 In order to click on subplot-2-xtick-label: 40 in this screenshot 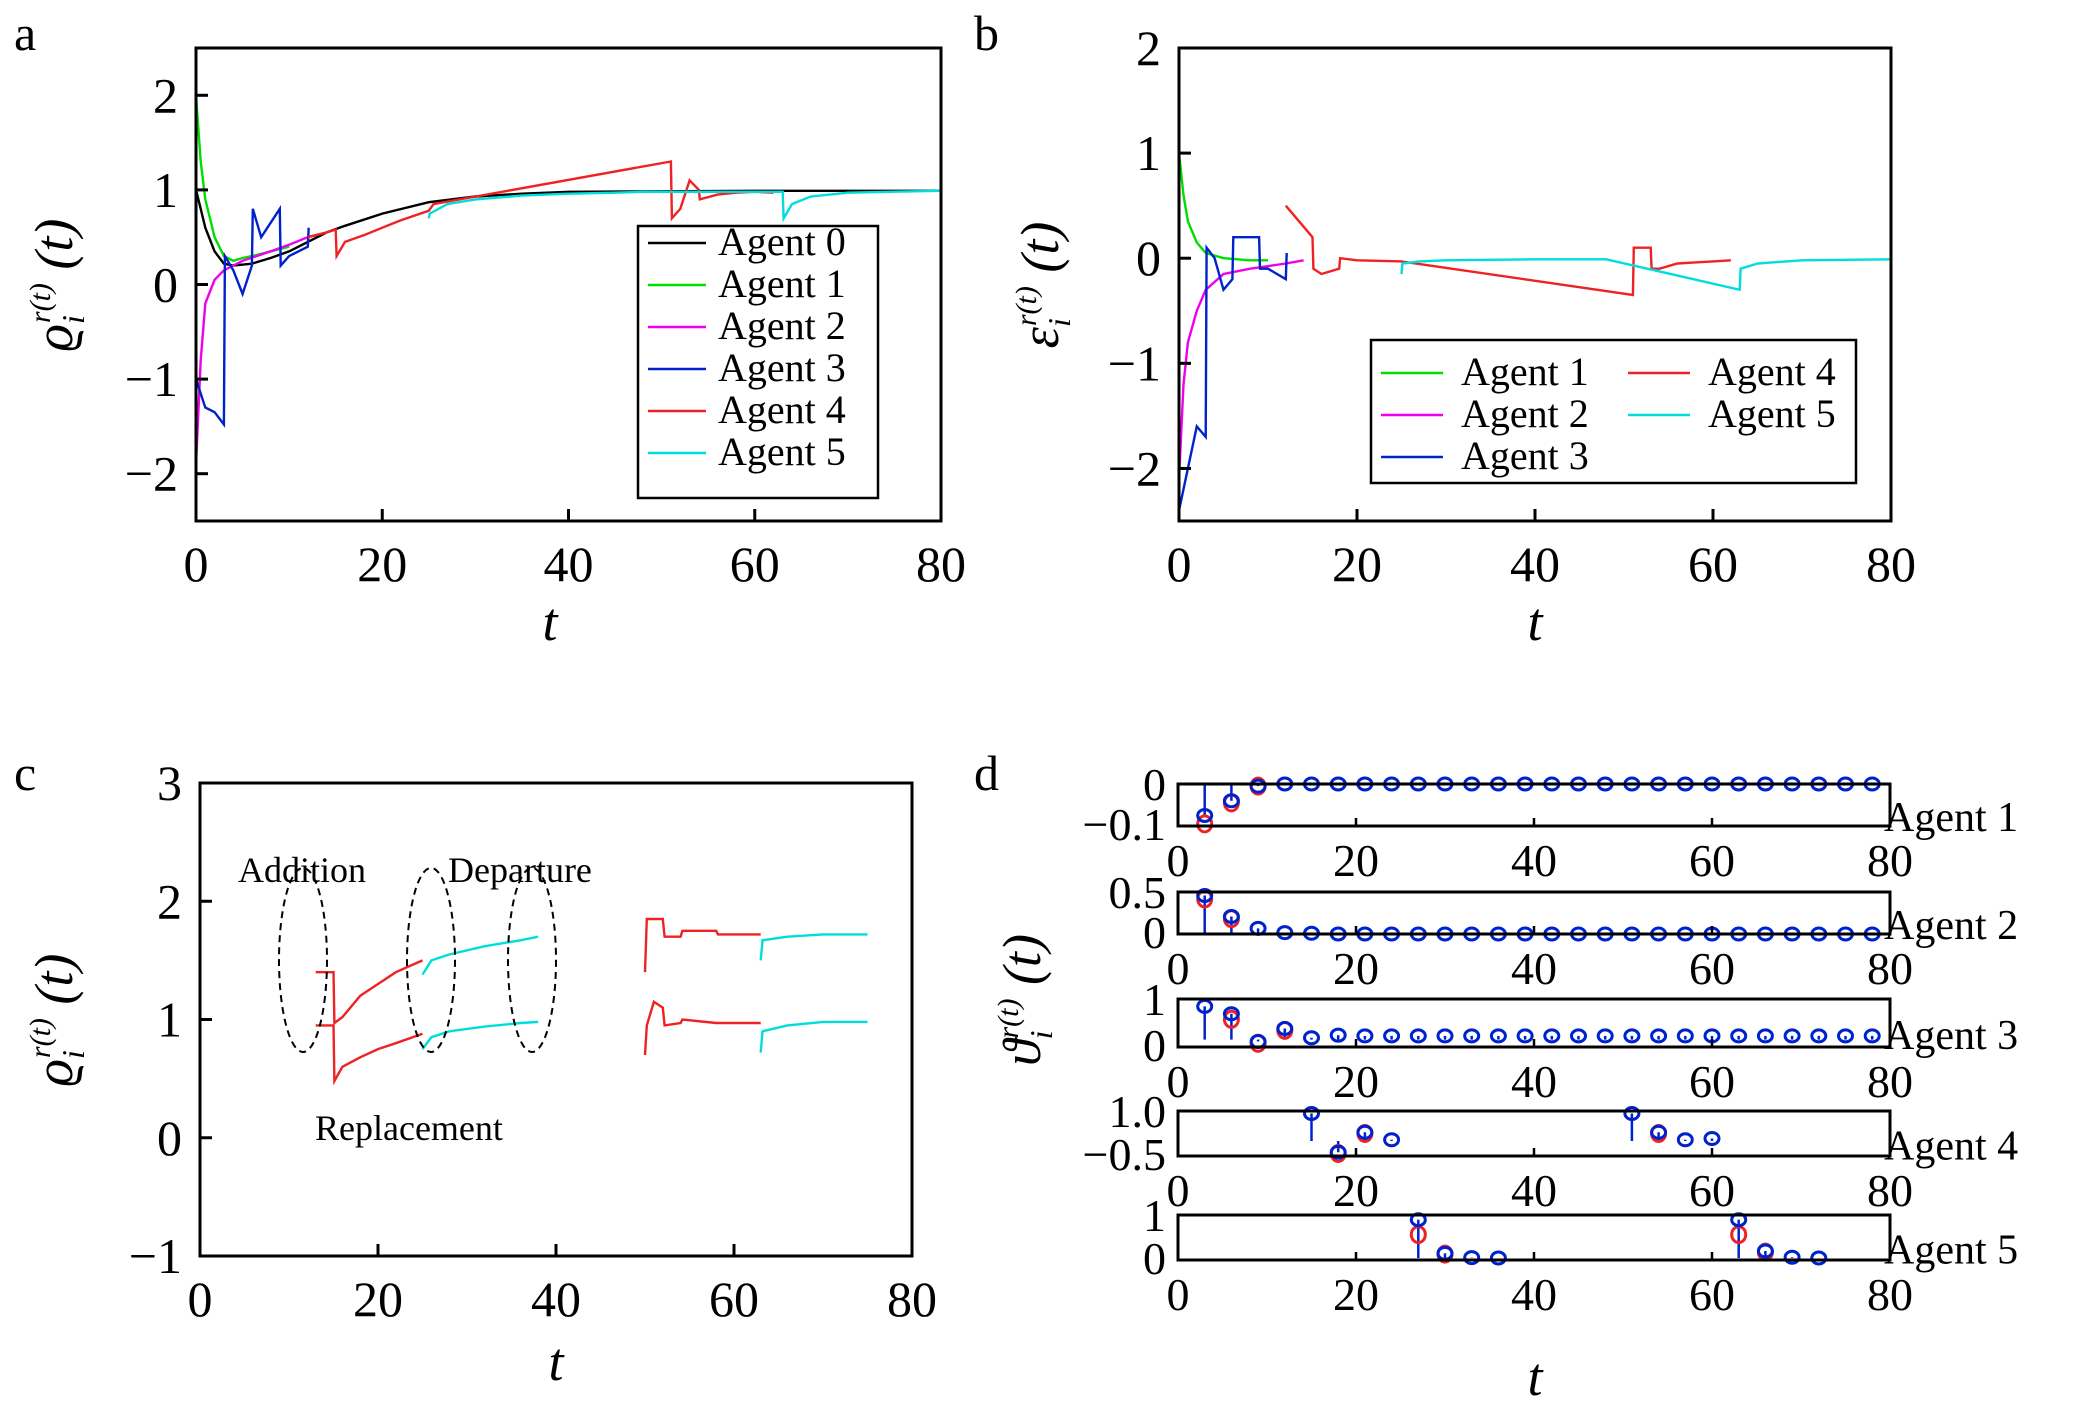, I will do `click(1534, 968)`.